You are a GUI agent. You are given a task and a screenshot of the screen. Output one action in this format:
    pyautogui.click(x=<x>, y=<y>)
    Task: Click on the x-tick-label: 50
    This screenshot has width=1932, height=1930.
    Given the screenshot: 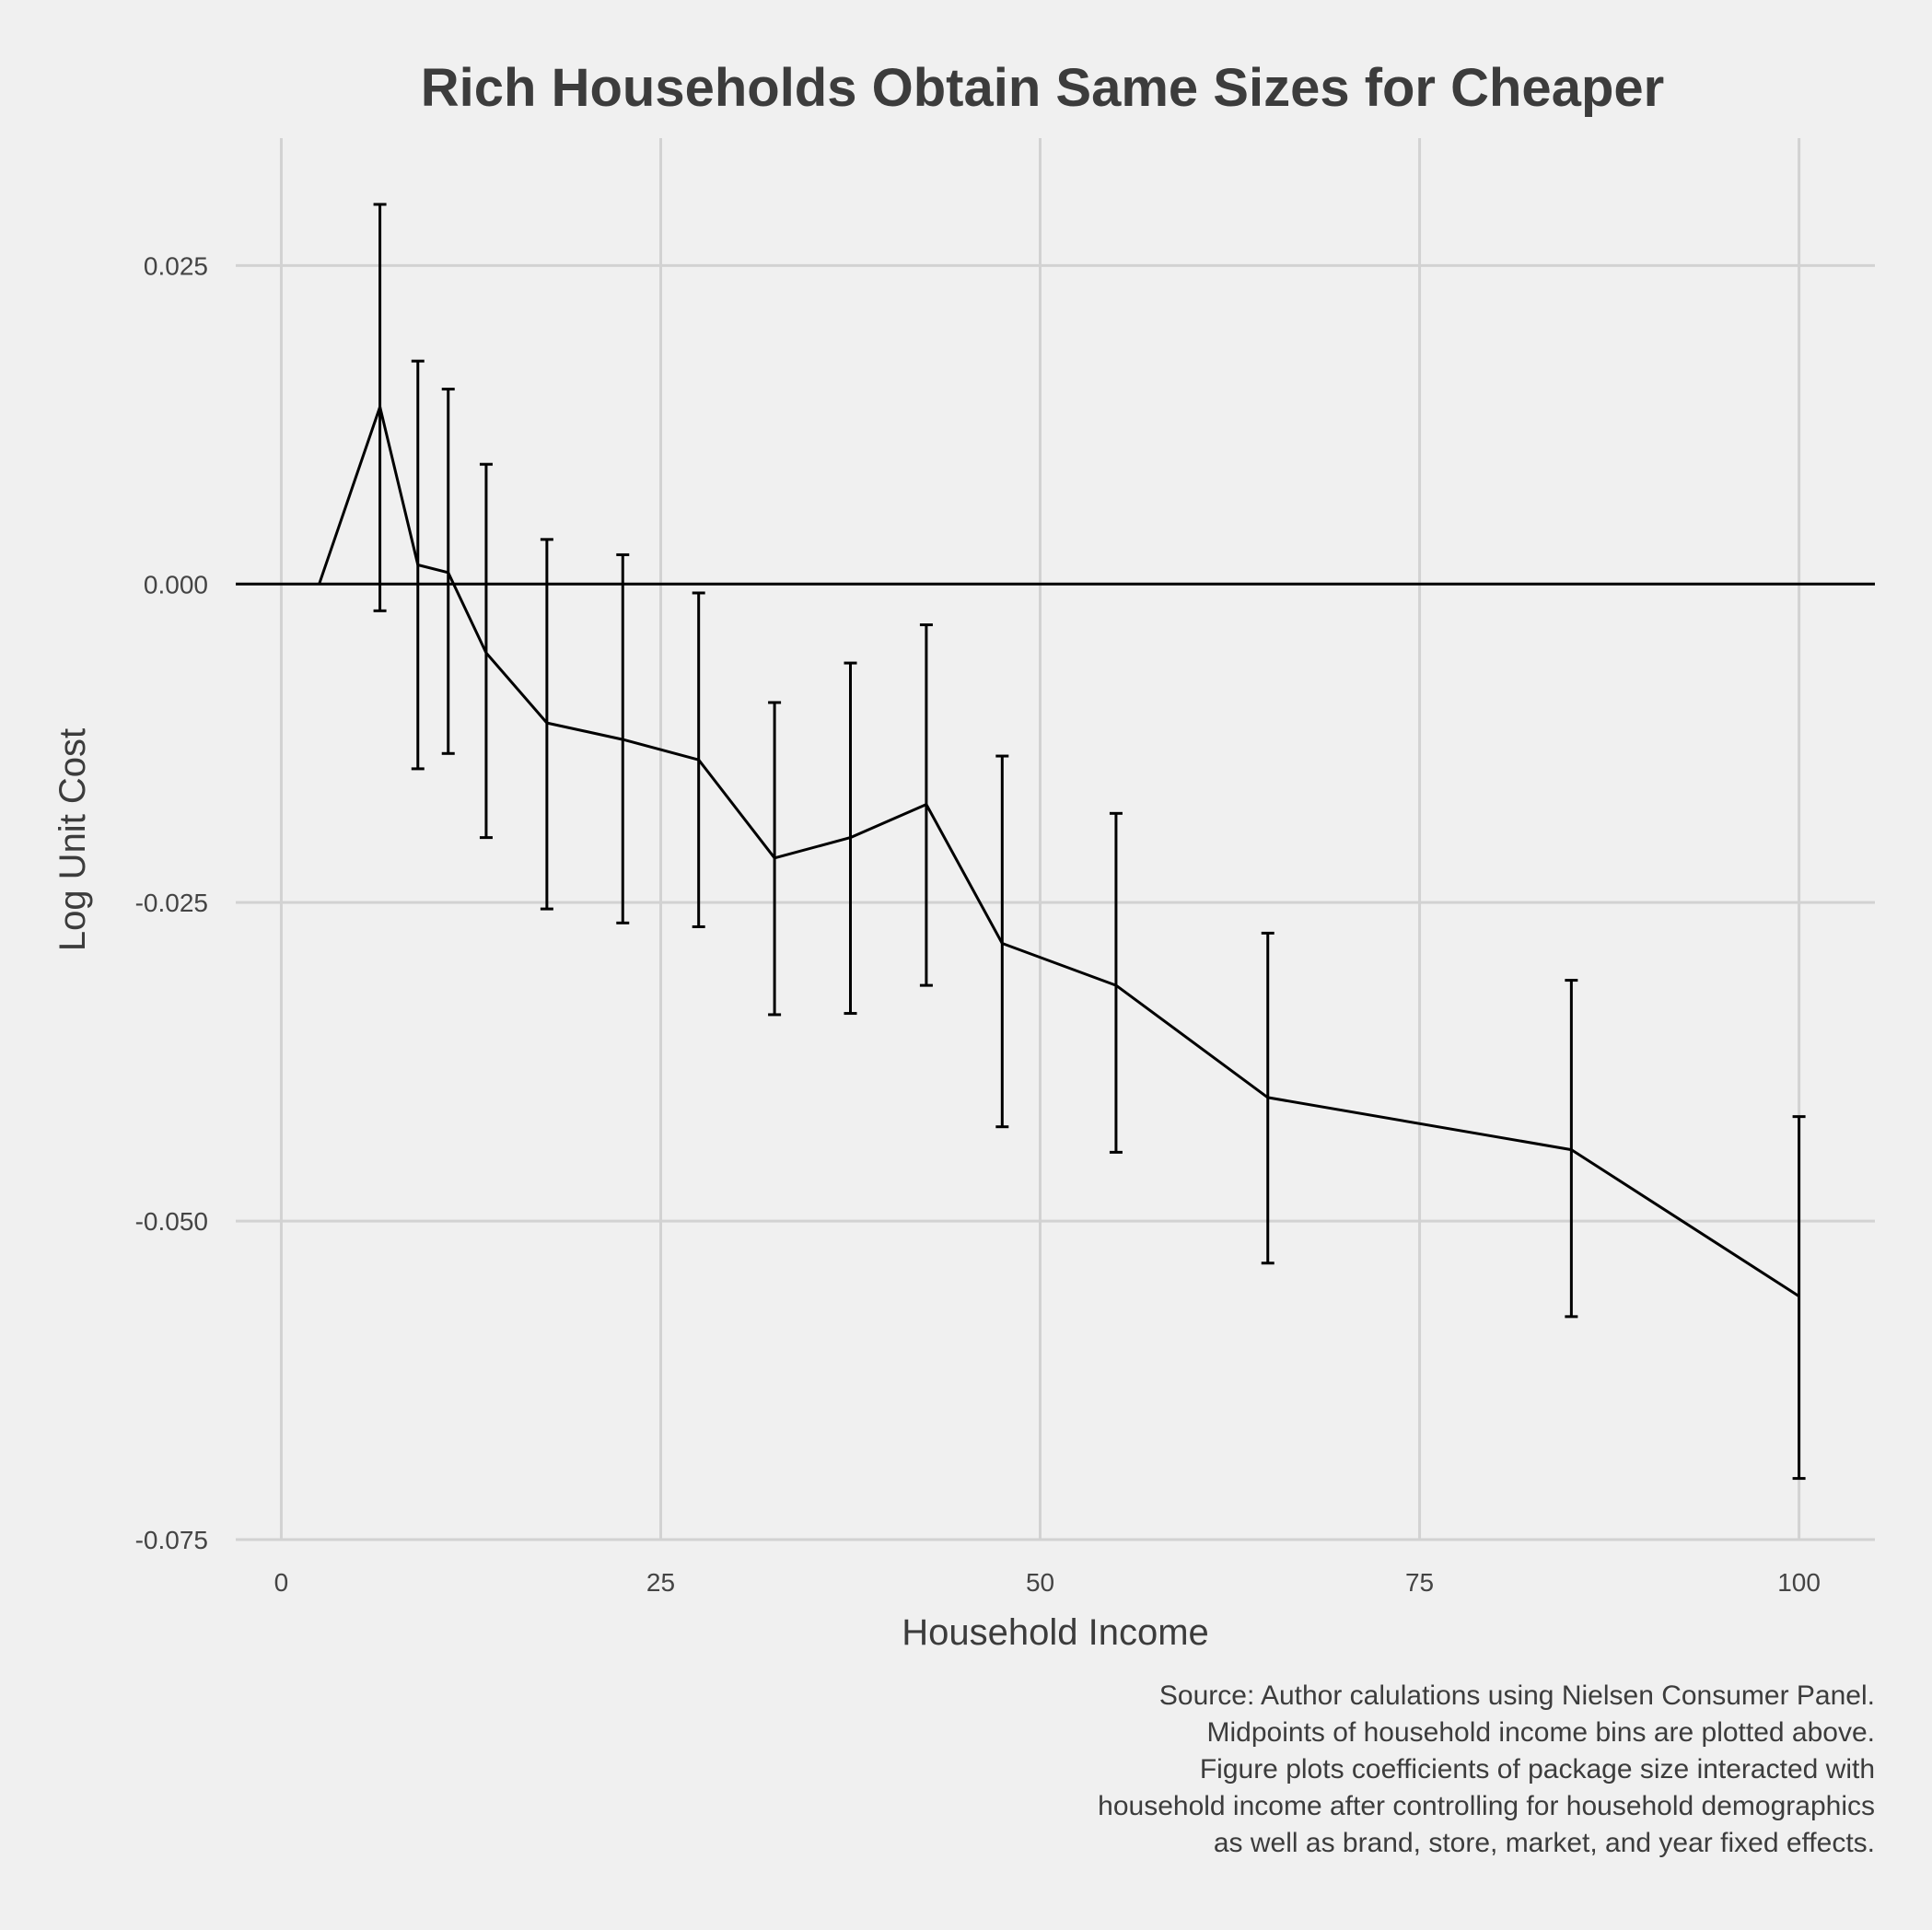 What is the action you would take?
    pyautogui.click(x=1040, y=1582)
    